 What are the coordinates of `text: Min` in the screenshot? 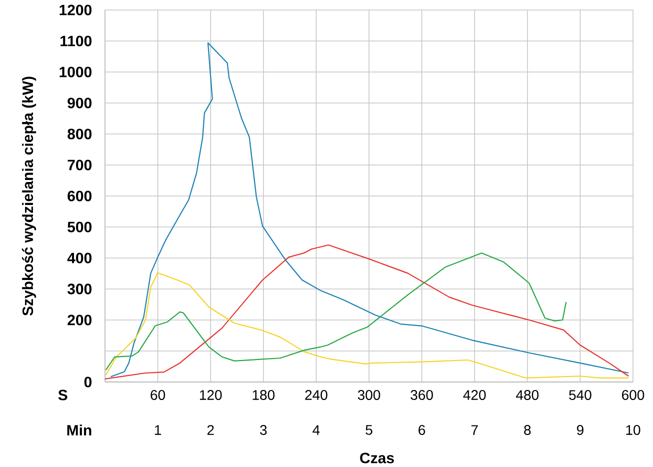 It's located at (79, 430).